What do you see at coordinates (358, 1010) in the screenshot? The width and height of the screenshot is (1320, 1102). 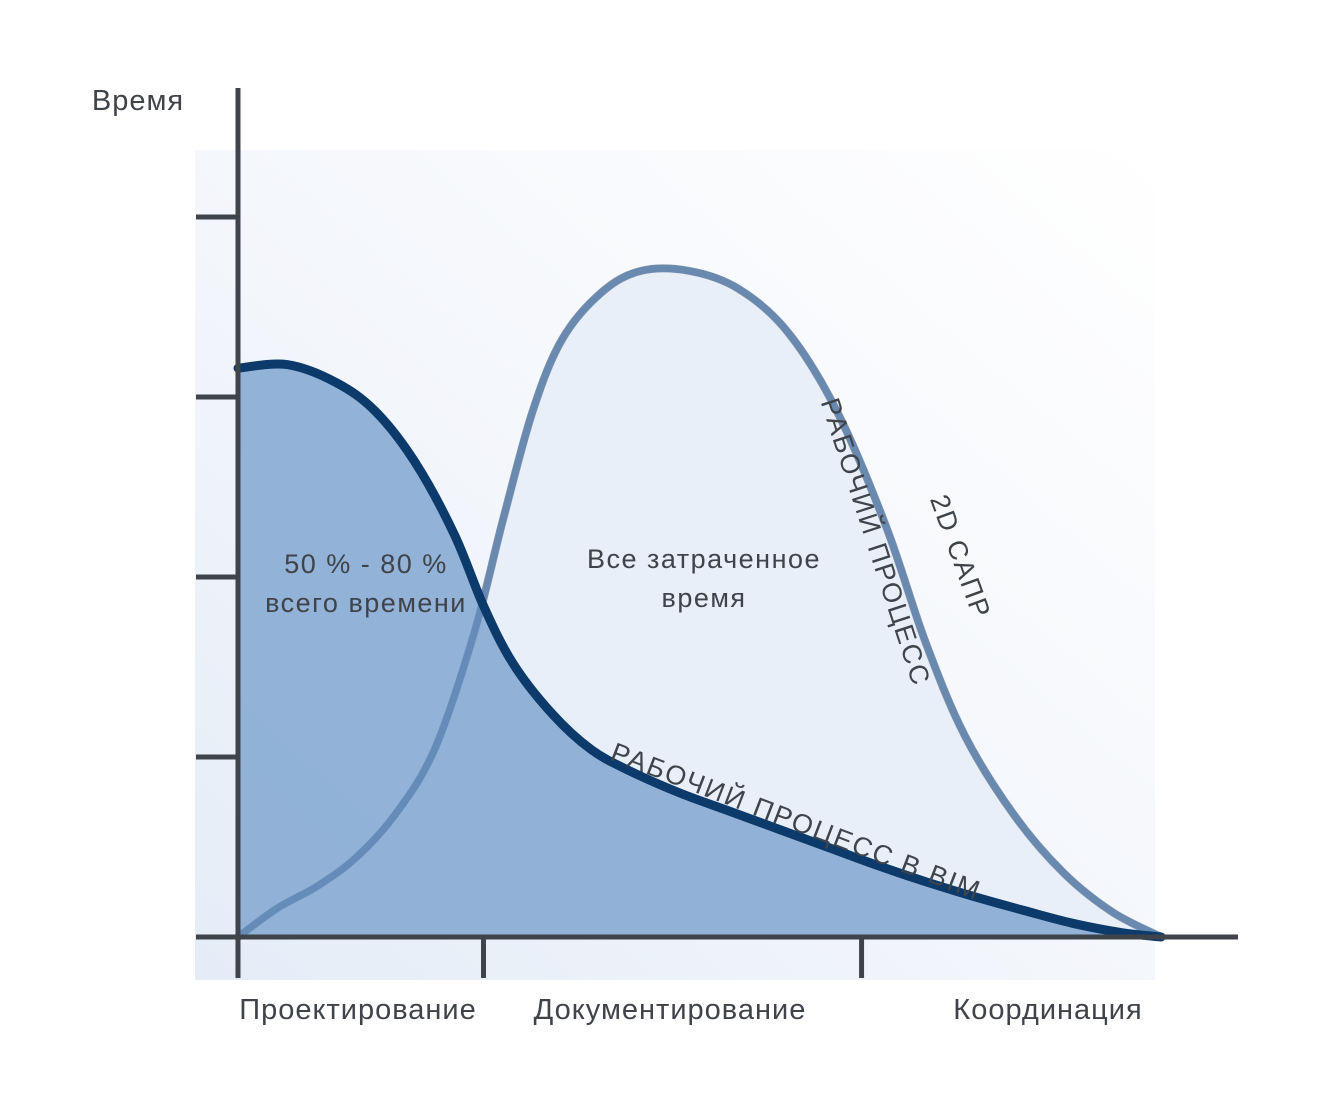 I see `x-phase-label-design: Проектирование` at bounding box center [358, 1010].